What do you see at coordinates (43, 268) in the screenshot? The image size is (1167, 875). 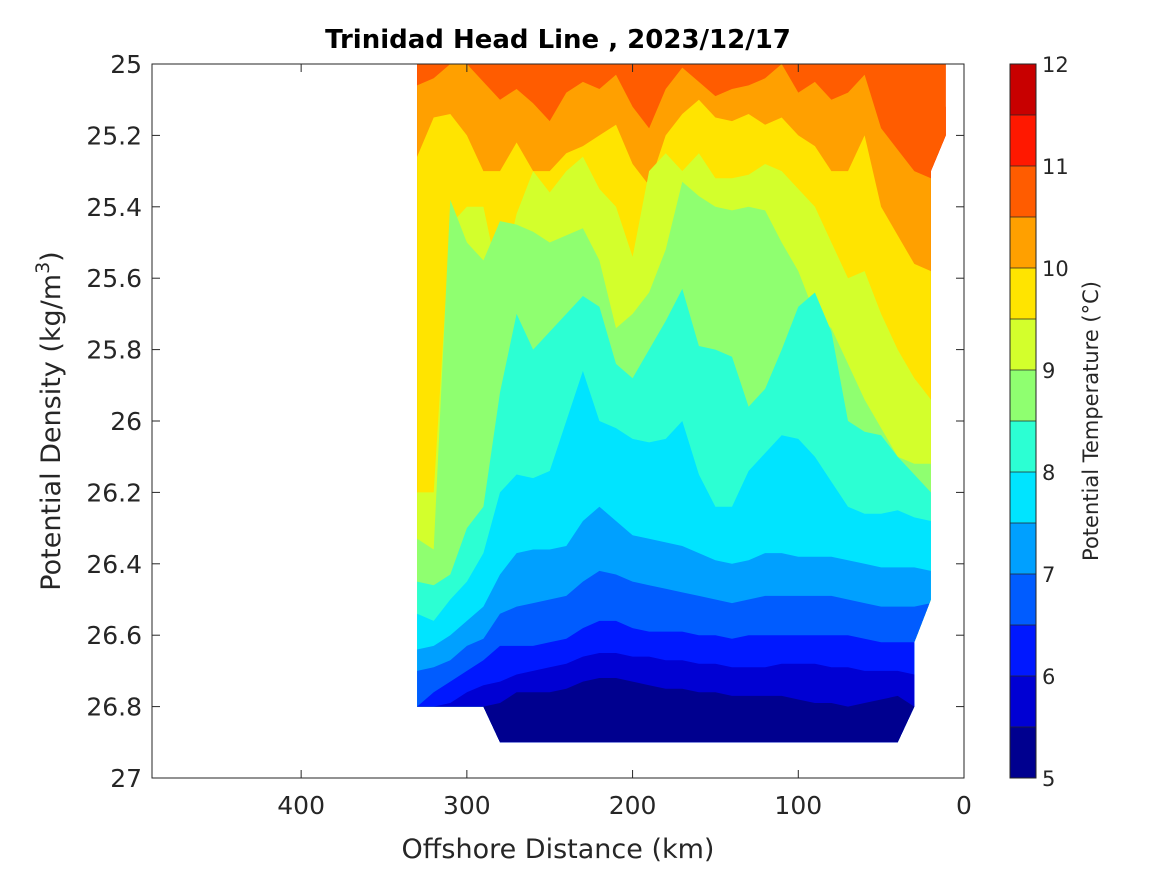 I see `y-axis-label-superscript: 3` at bounding box center [43, 268].